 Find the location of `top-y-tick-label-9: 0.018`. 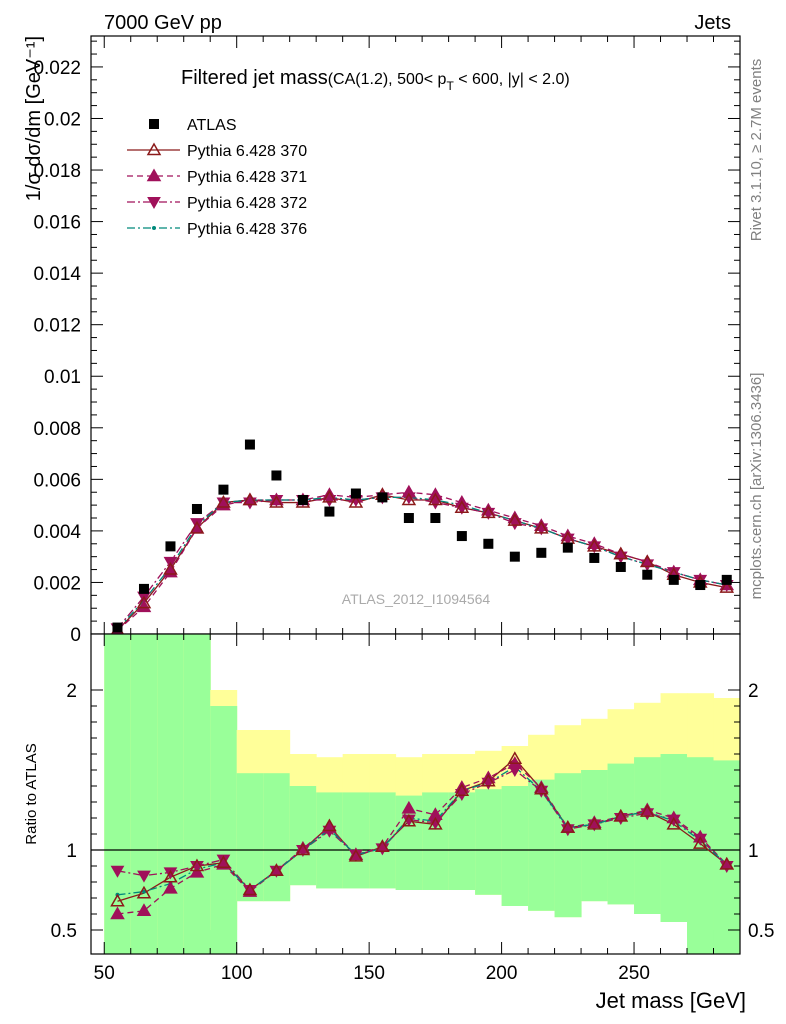

top-y-tick-label-9: 0.018 is located at coordinates (57, 171).